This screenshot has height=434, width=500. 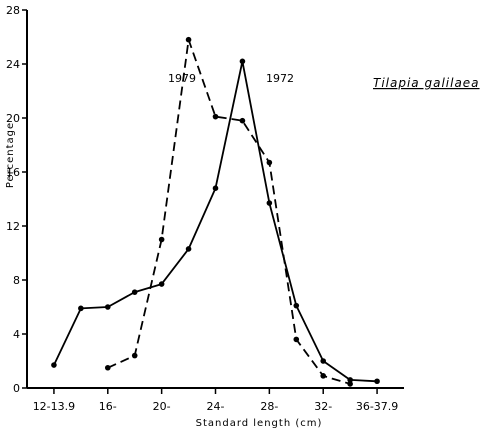 What do you see at coordinates (162, 406) in the screenshot?
I see `x-tick-label: 20-` at bounding box center [162, 406].